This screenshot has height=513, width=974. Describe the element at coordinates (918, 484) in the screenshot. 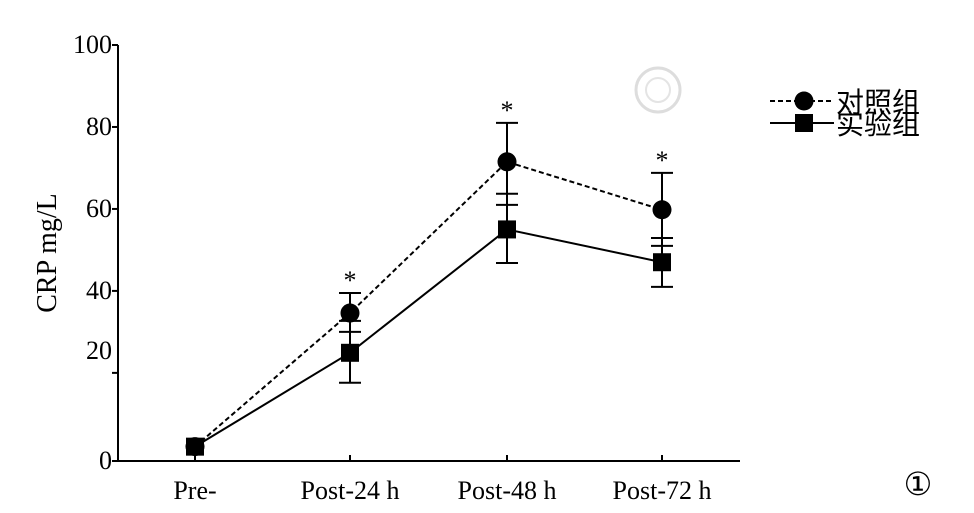

I see `figure-number-label: ①` at that location.